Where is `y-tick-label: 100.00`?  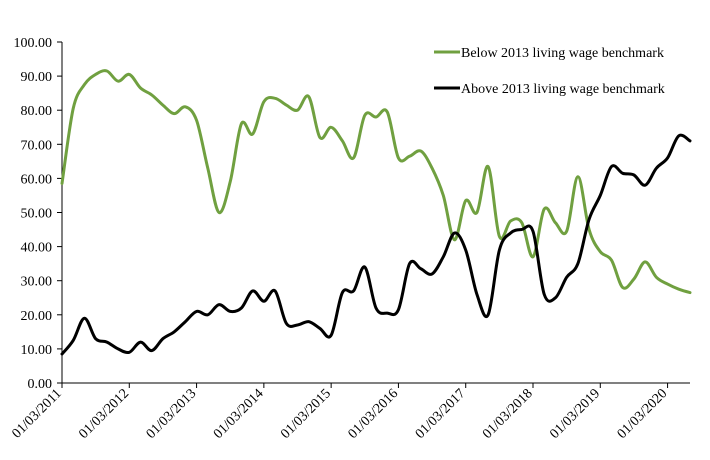
y-tick-label: 100.00 is located at coordinates (33, 43).